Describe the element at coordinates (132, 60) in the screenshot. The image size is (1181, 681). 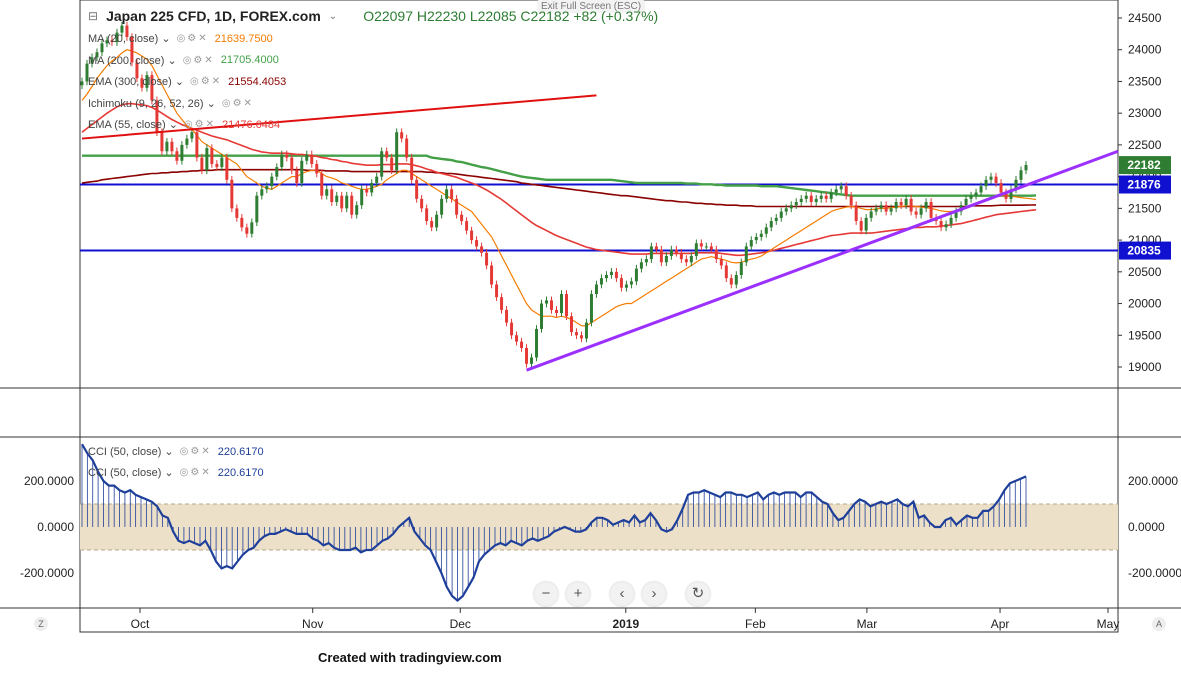
I see `indicator-name: MA (200, close) ⌄` at that location.